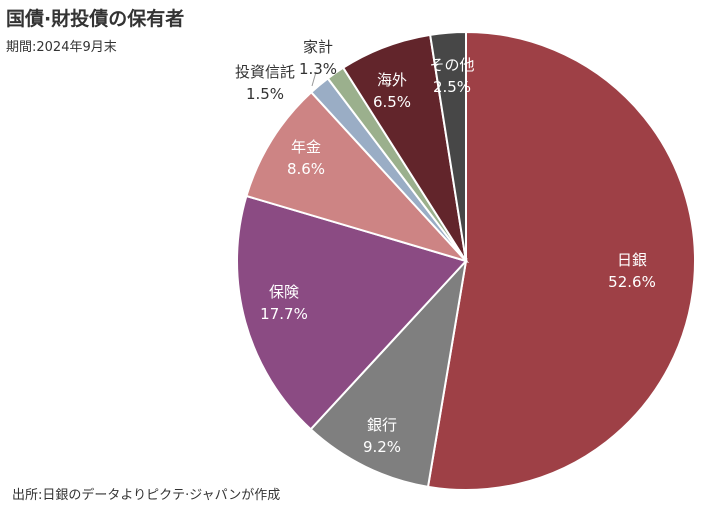 The height and width of the screenshot is (507, 702). Describe the element at coordinates (306, 169) in the screenshot. I see `slice-value-label: 8.6%` at that location.